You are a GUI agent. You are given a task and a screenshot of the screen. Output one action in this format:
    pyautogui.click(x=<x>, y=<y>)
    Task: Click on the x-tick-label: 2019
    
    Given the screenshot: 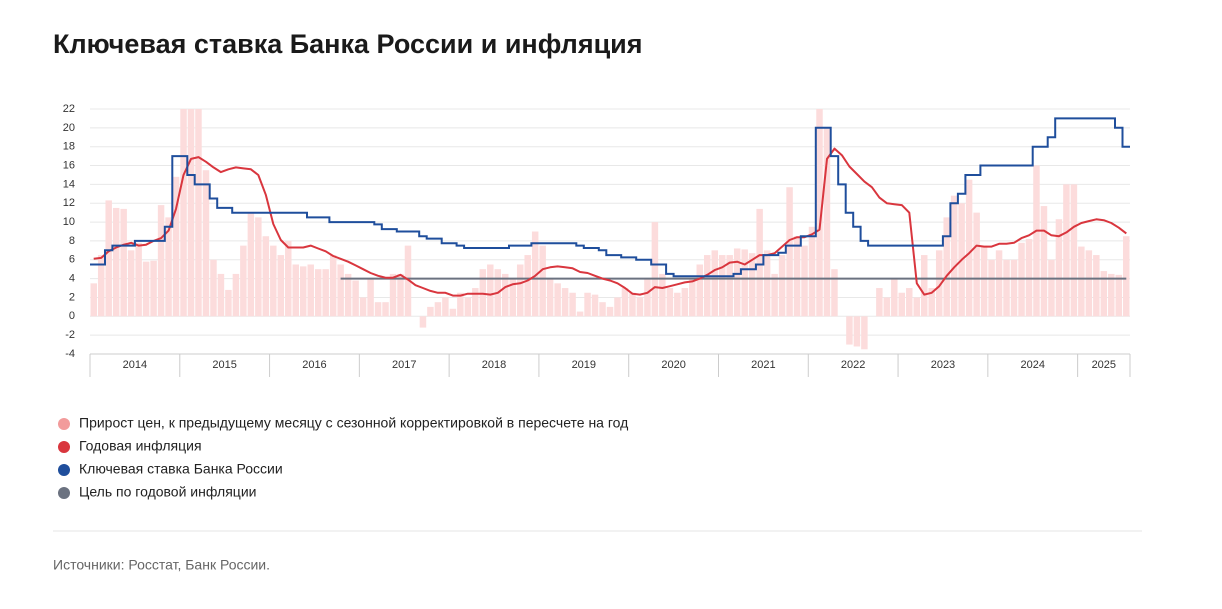 What is the action you would take?
    pyautogui.click(x=584, y=365)
    